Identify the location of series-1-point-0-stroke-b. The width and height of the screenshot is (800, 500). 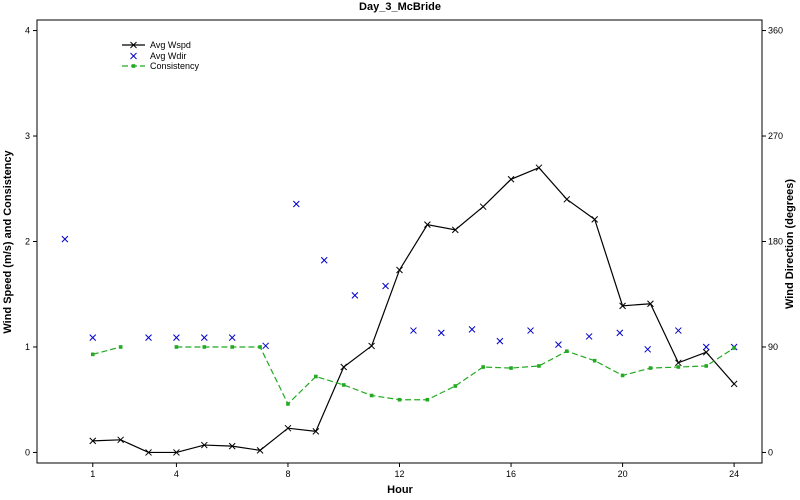
(65, 239).